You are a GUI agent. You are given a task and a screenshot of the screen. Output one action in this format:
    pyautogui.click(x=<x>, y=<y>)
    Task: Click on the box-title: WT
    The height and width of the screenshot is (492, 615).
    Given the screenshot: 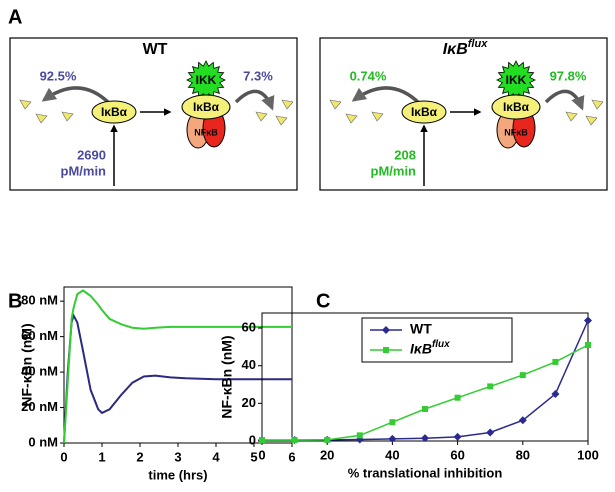 What is the action you would take?
    pyautogui.click(x=155, y=49)
    